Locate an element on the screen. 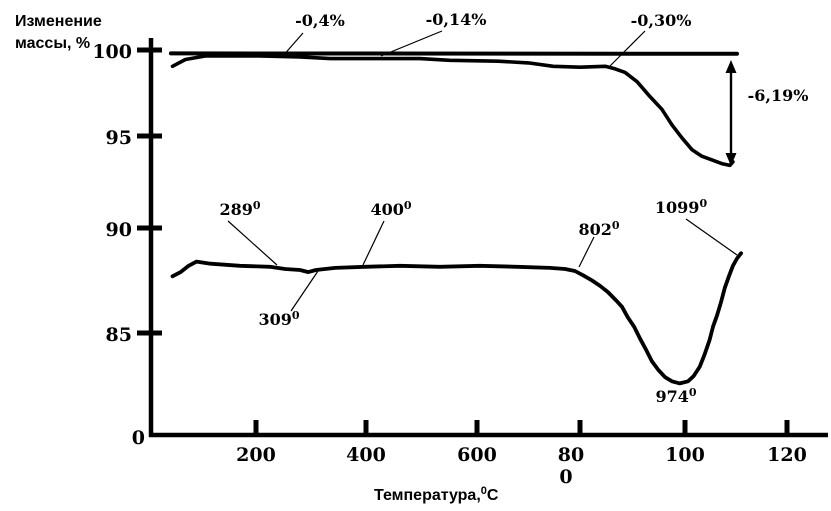 The height and width of the screenshot is (511, 831). annotation-temp-289: 2890 is located at coordinates (239, 209).